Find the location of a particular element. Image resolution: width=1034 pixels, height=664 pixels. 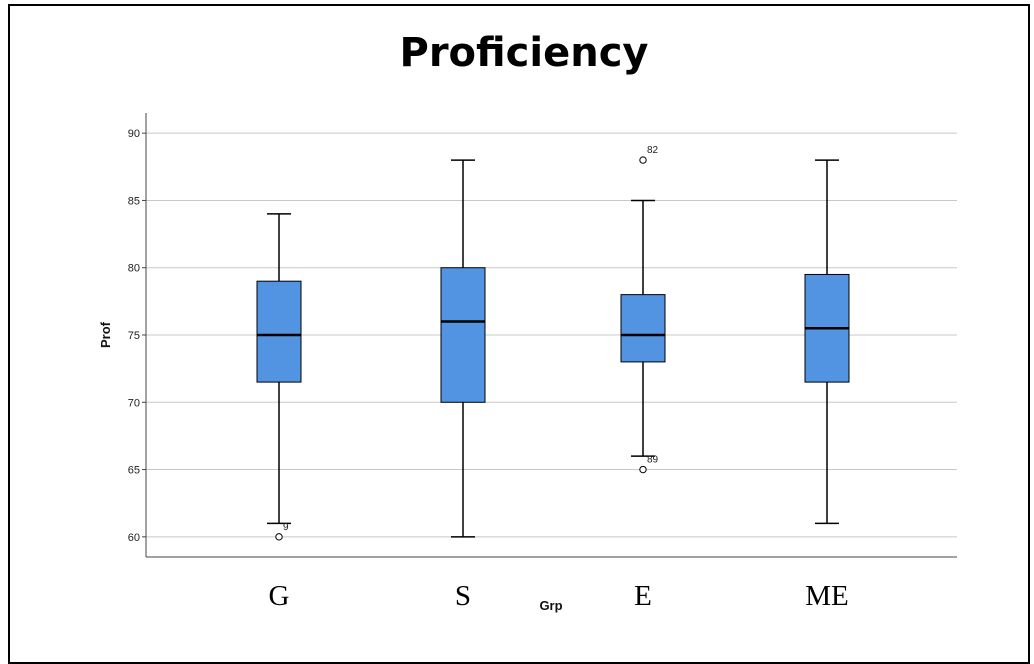

outlier-label: 89 is located at coordinates (653, 460).